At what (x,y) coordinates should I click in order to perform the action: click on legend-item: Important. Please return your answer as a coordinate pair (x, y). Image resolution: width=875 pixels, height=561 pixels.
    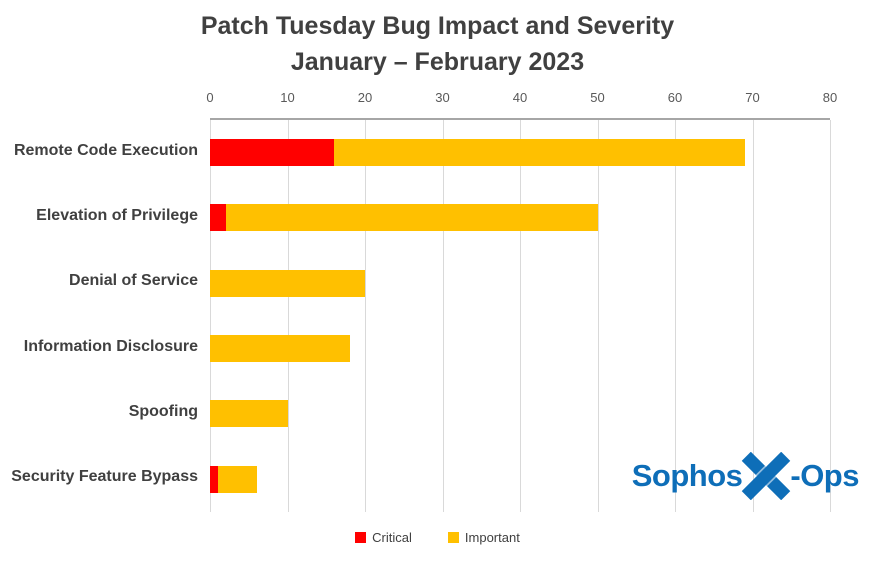
    Looking at the image, I should click on (483, 537).